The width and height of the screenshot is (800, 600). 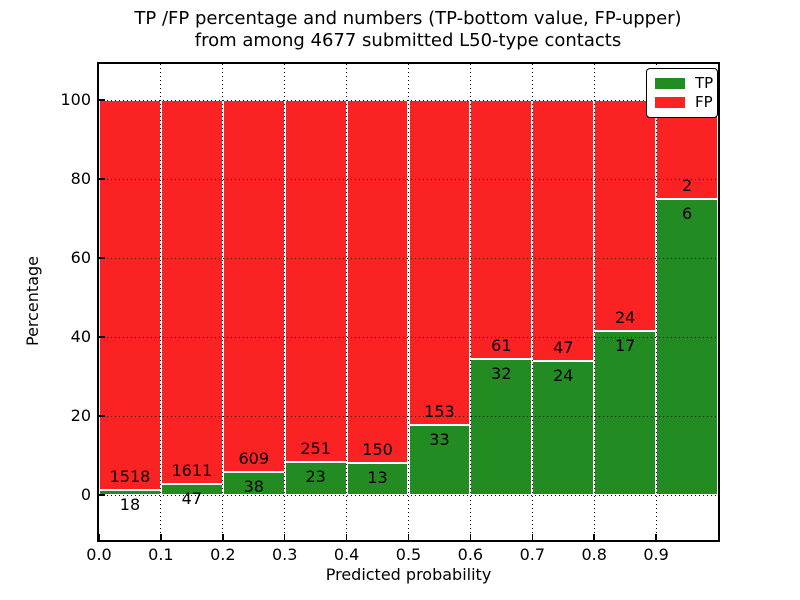 What do you see at coordinates (501, 346) in the screenshot?
I see `fp-count-label: 61` at bounding box center [501, 346].